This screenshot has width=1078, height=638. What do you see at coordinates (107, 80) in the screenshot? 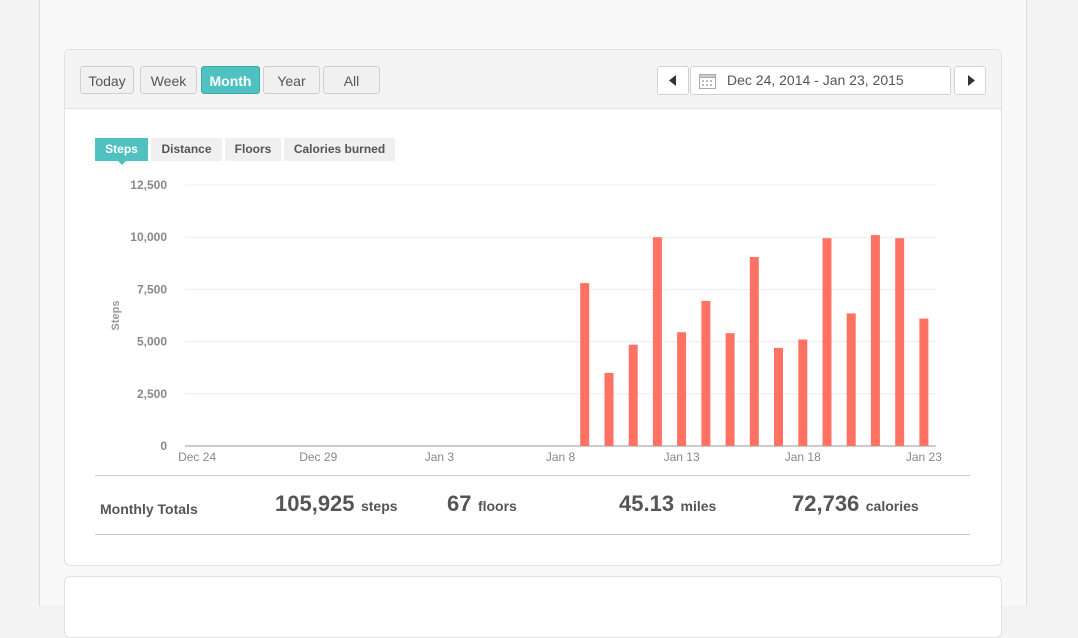
I see `period-button-today: Today` at bounding box center [107, 80].